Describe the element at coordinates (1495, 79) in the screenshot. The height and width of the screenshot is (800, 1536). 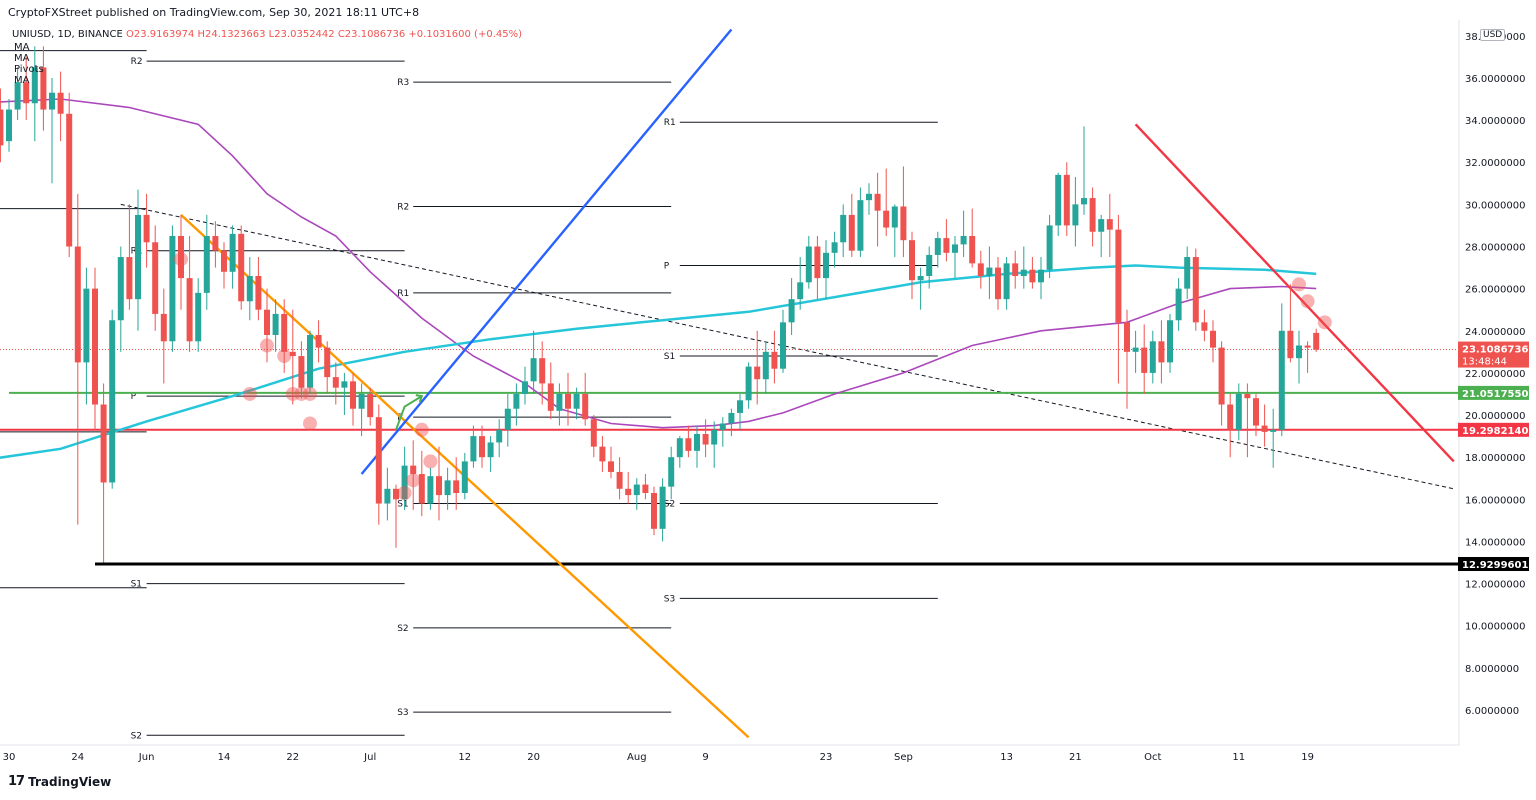
I see `y-tick-label: 36.0000000` at that location.